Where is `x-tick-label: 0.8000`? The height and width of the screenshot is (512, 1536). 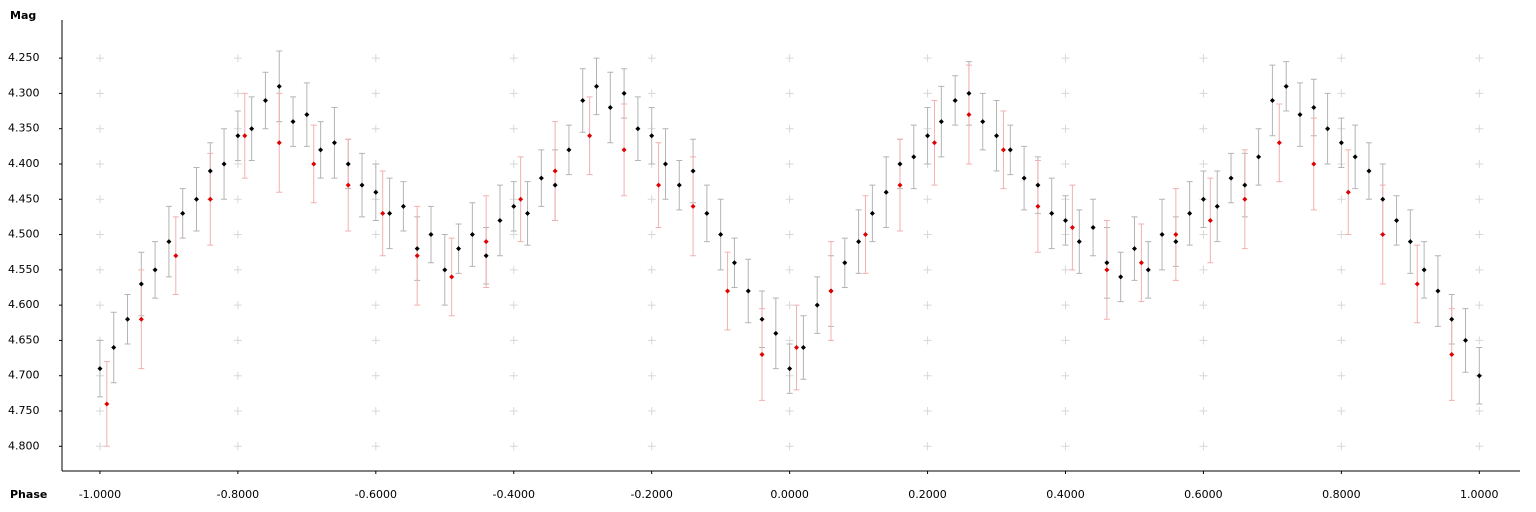 x-tick-label: 0.8000 is located at coordinates (1341, 494).